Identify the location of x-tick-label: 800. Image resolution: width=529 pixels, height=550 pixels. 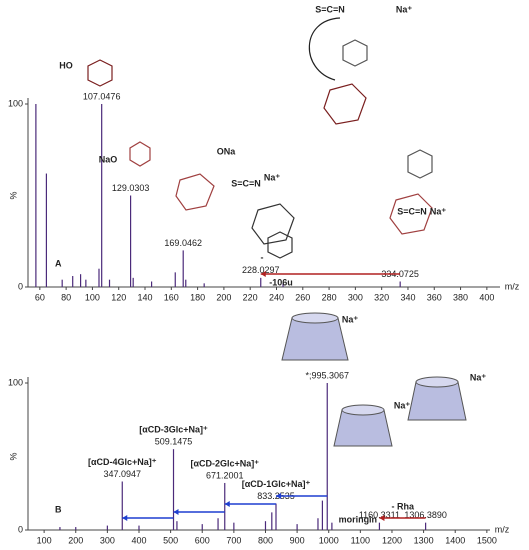
(265, 540).